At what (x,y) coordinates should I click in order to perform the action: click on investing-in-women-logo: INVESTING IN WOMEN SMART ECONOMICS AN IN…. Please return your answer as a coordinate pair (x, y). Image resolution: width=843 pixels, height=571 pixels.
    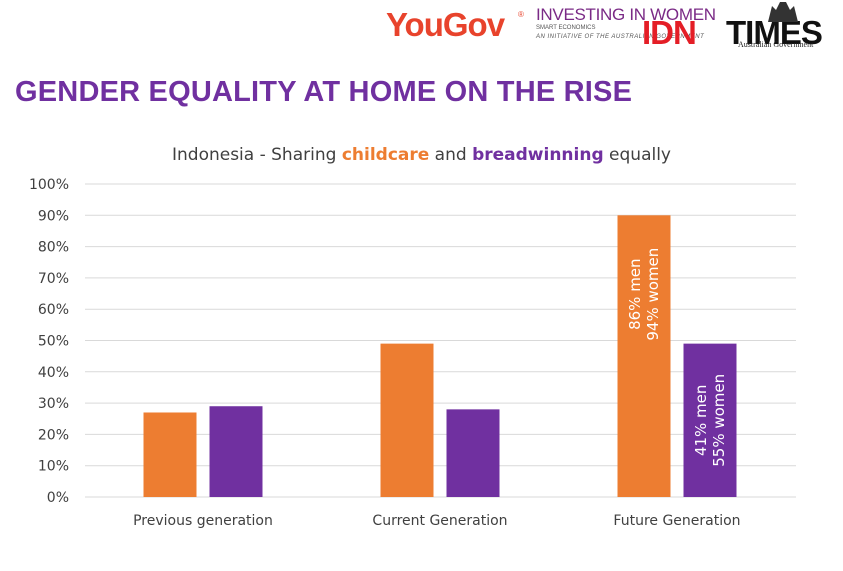
    Looking at the image, I should click on (626, 24).